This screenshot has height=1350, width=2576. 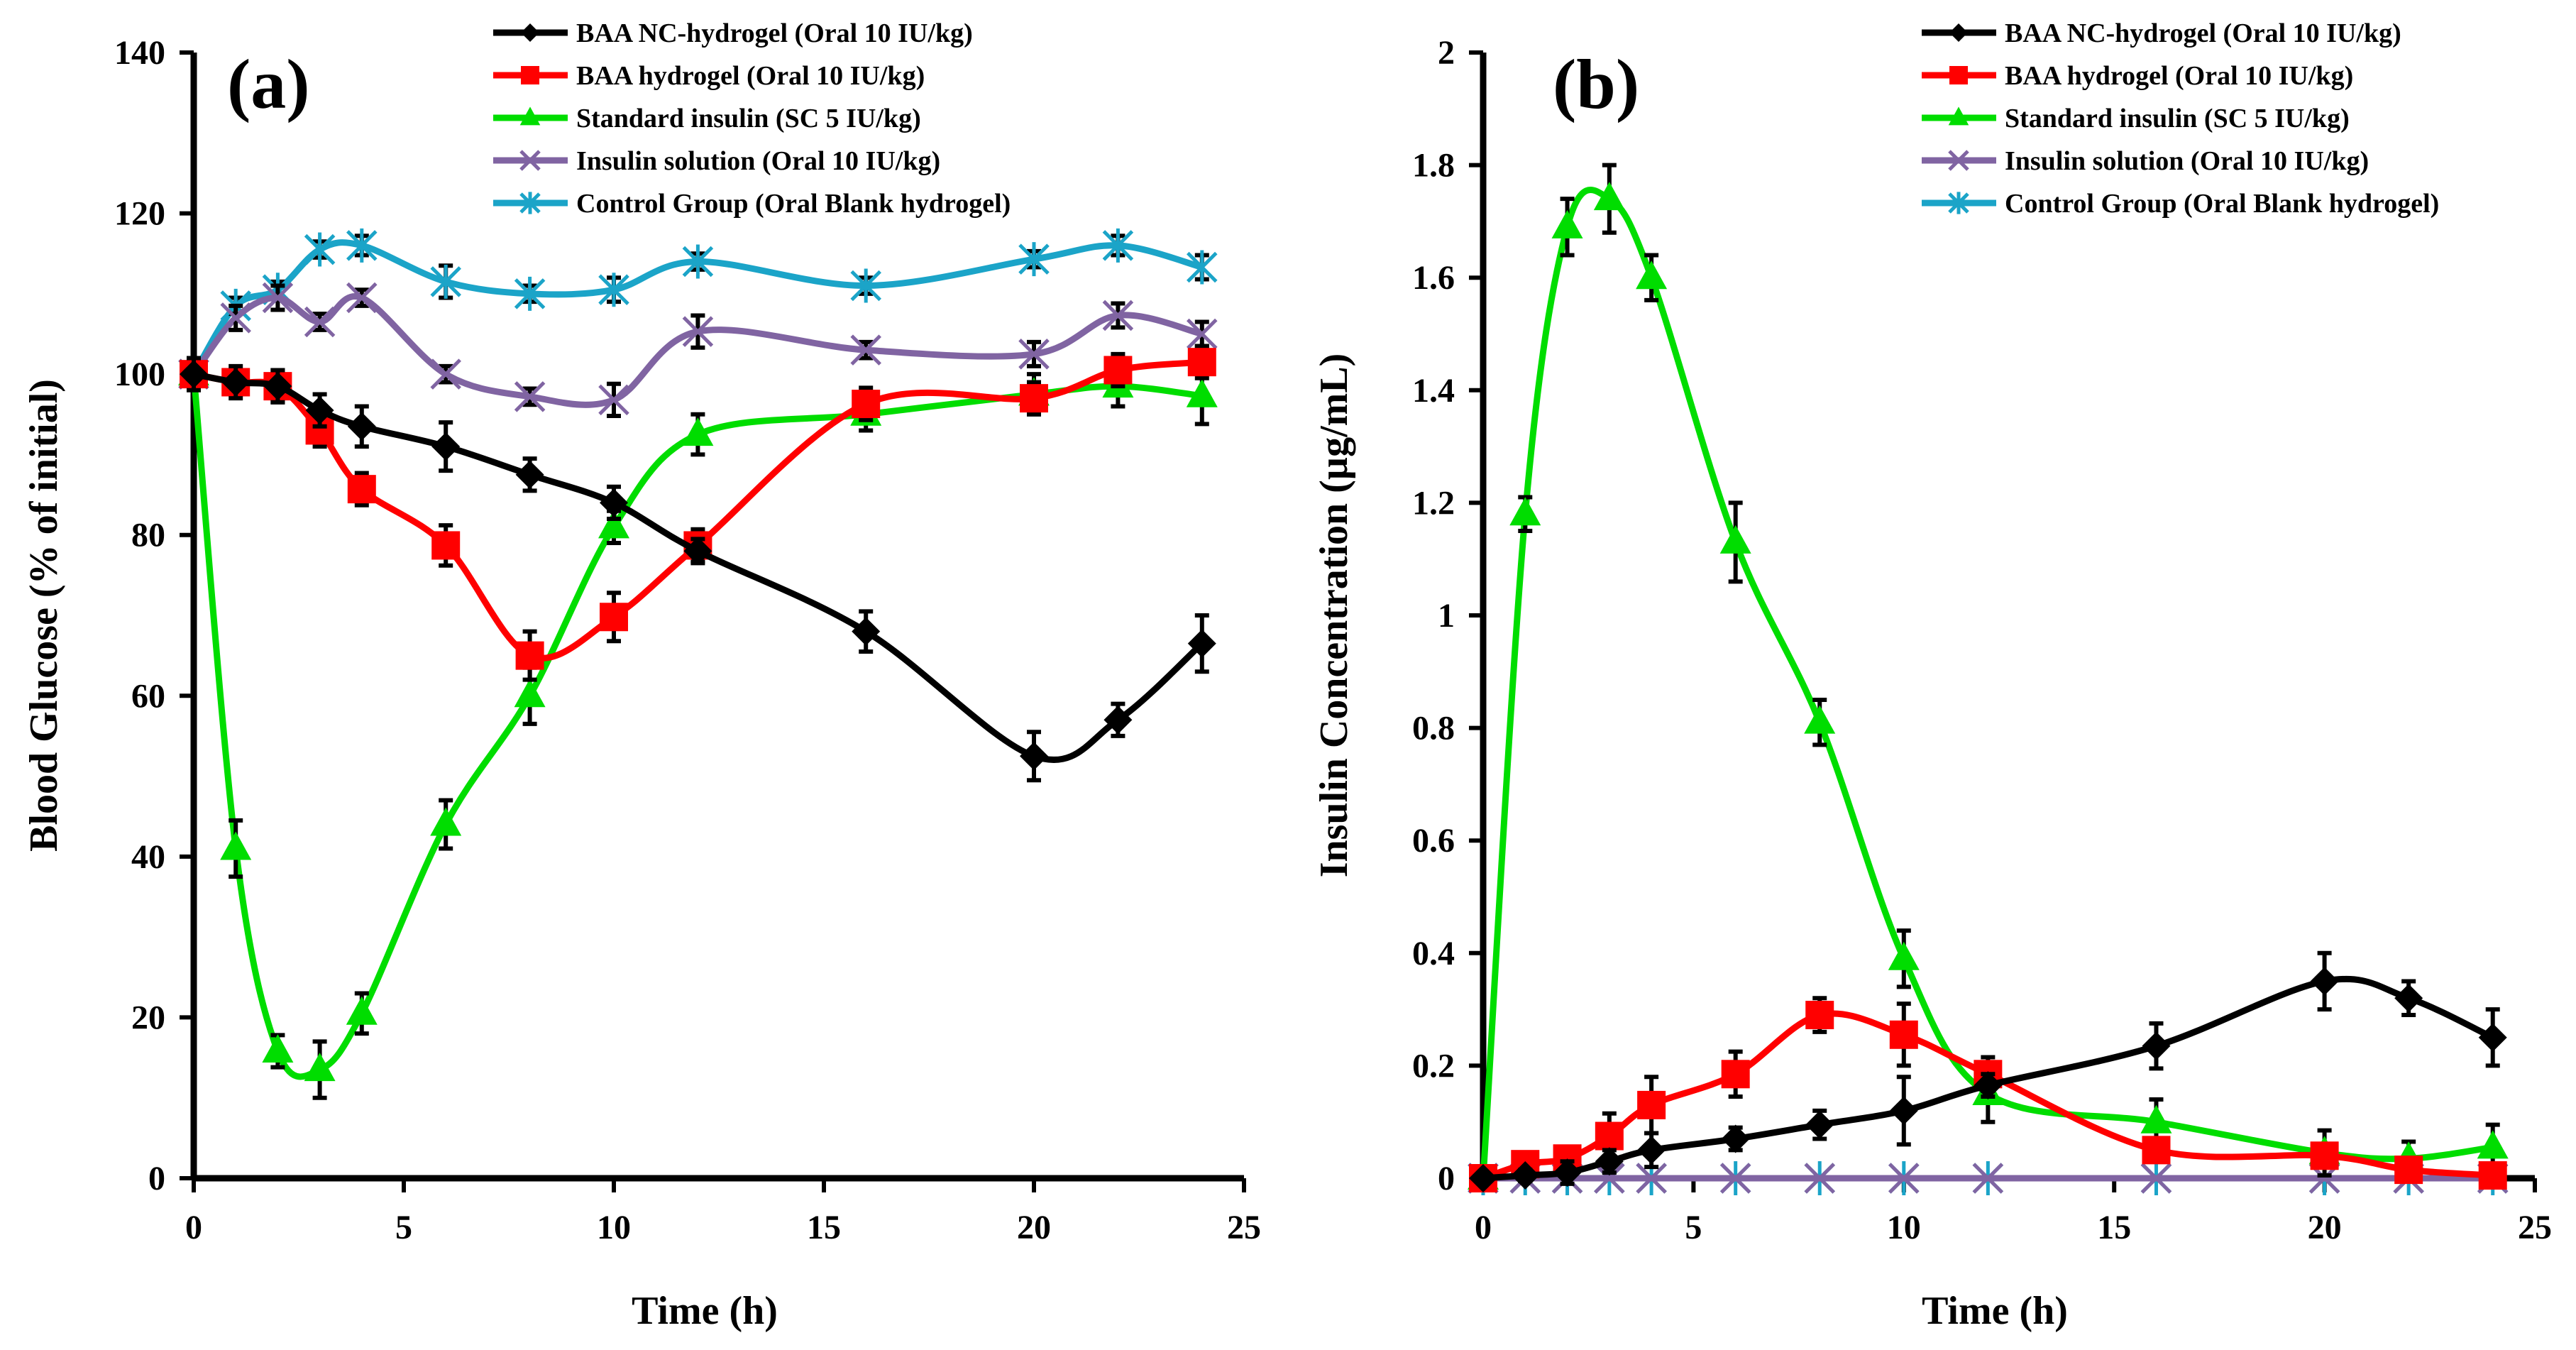 What do you see at coordinates (1433, 278) in the screenshot?
I see `y-tick-label: 1.6` at bounding box center [1433, 278].